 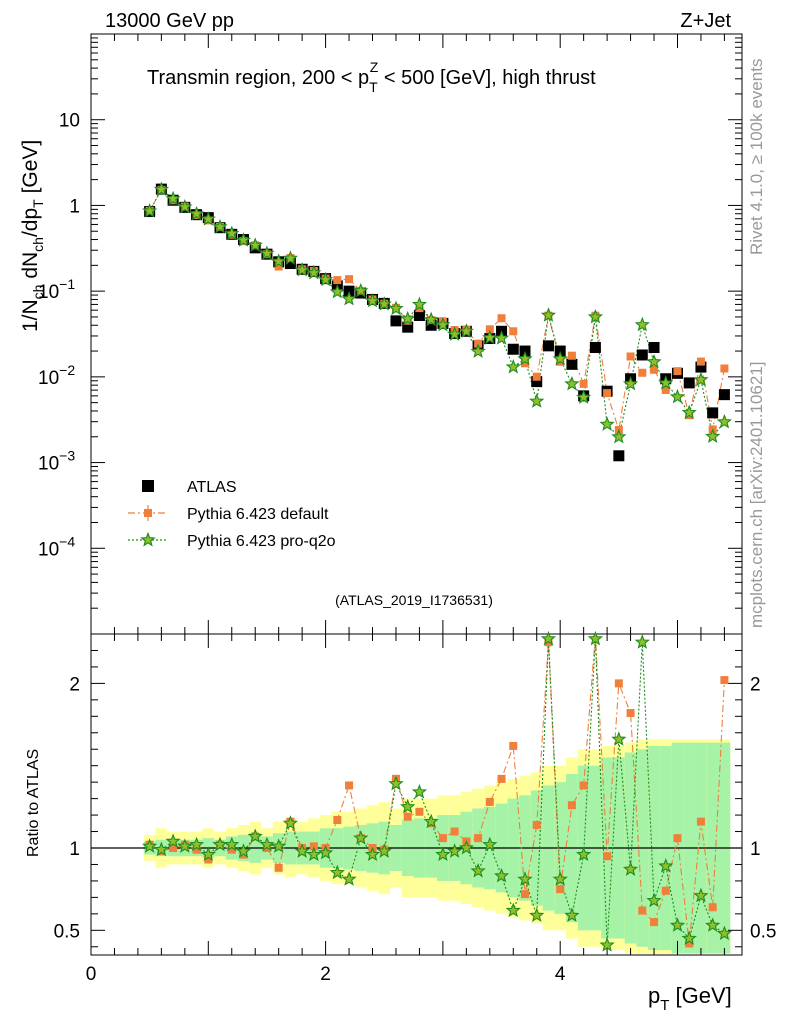 What do you see at coordinates (755, 849) in the screenshot?
I see `ratio-tick-label-right: 1` at bounding box center [755, 849].